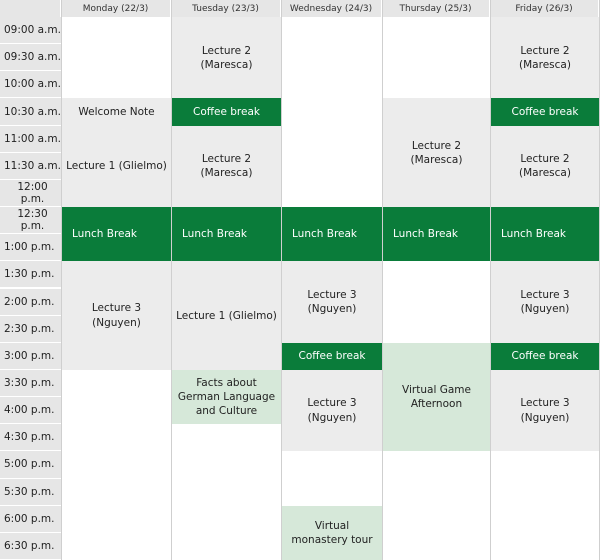  I want to click on time-label: 11:30 a.m., so click(30, 166).